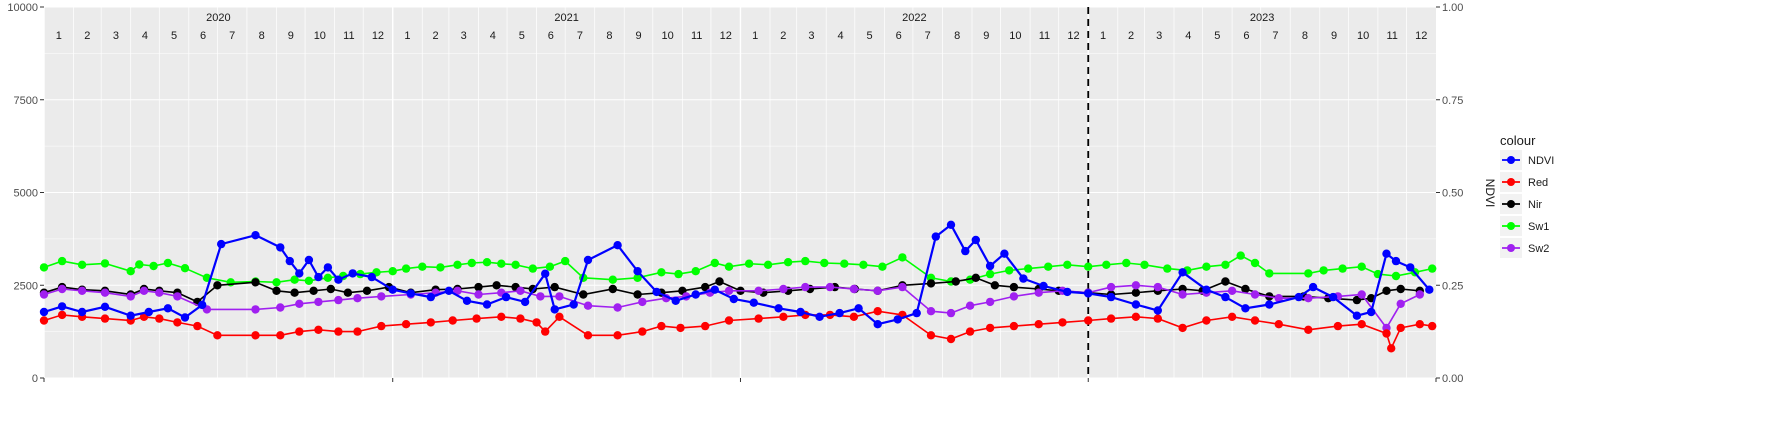 Image resolution: width=1773 pixels, height=442 pixels. Describe the element at coordinates (1188, 36) in the screenshot. I see `month-label: 4` at that location.